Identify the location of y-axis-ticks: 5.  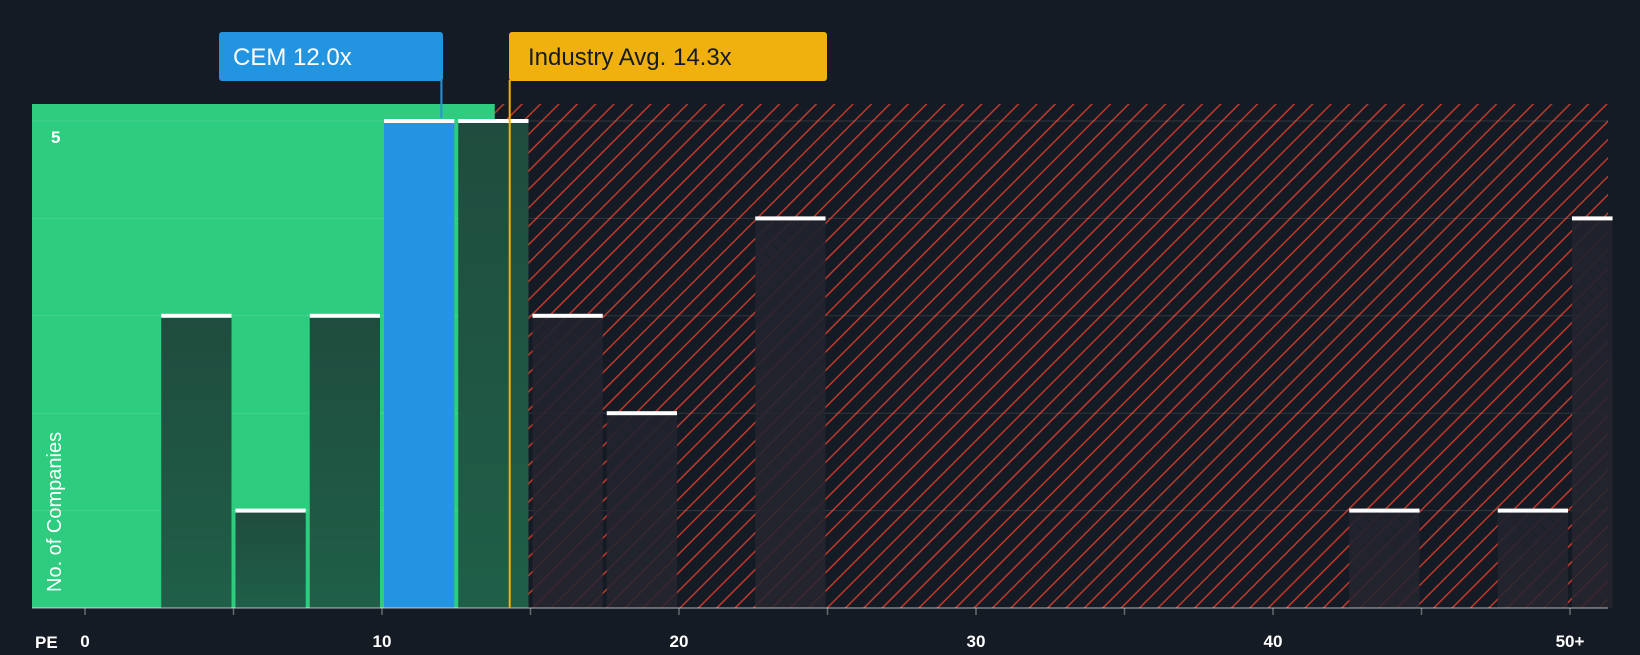
(55, 137).